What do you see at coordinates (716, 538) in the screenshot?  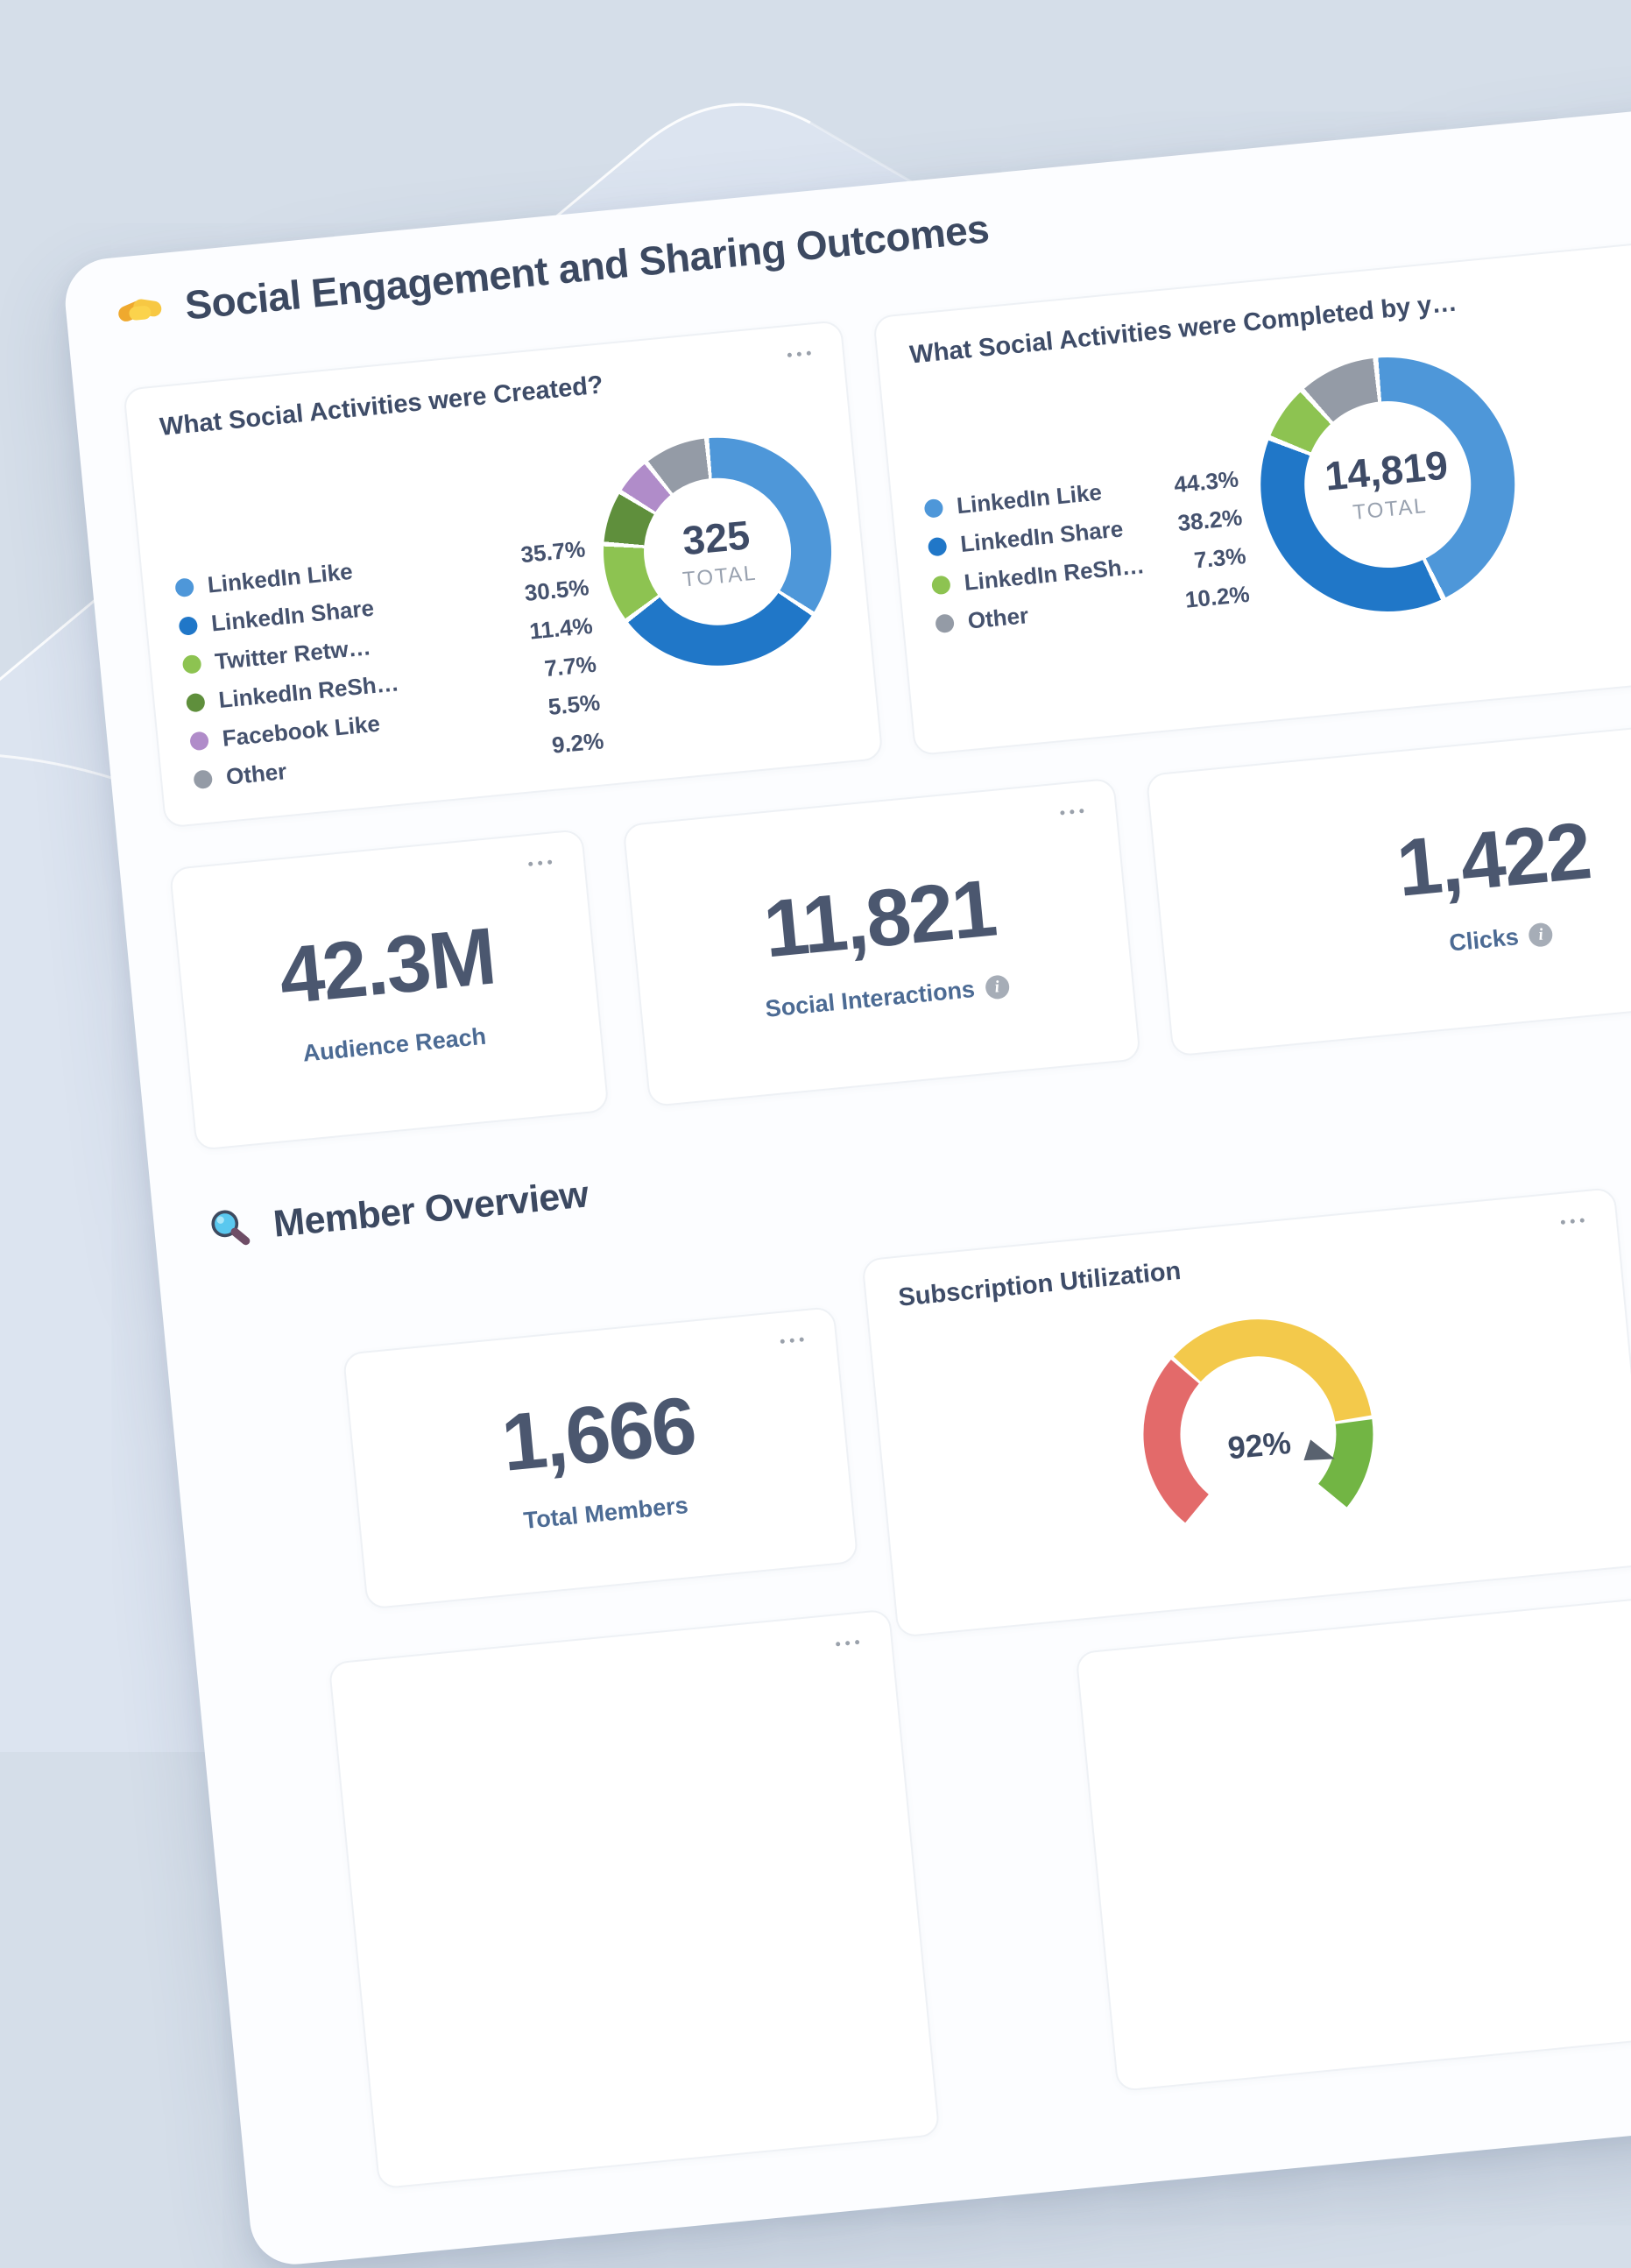 I see `total-value: 325` at bounding box center [716, 538].